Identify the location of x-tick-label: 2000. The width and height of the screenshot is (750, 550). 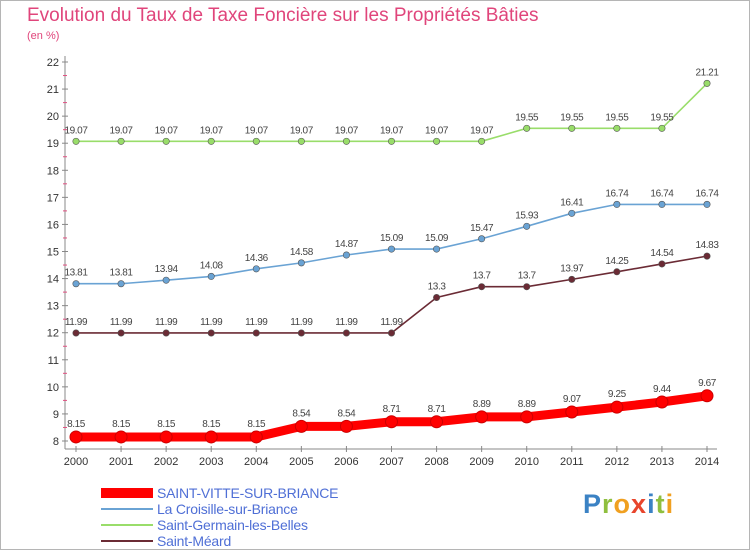
(76, 462).